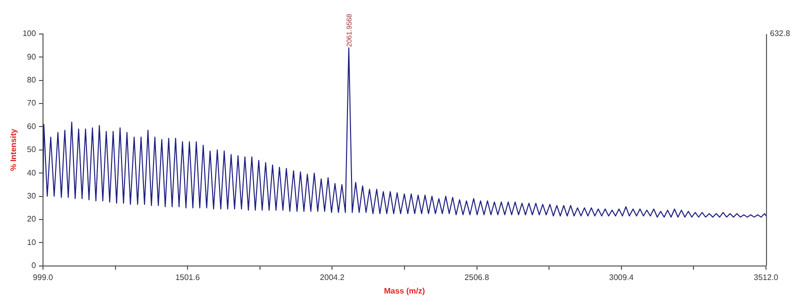  What do you see at coordinates (13, 150) in the screenshot?
I see `y-axis-title: % Intensity` at bounding box center [13, 150].